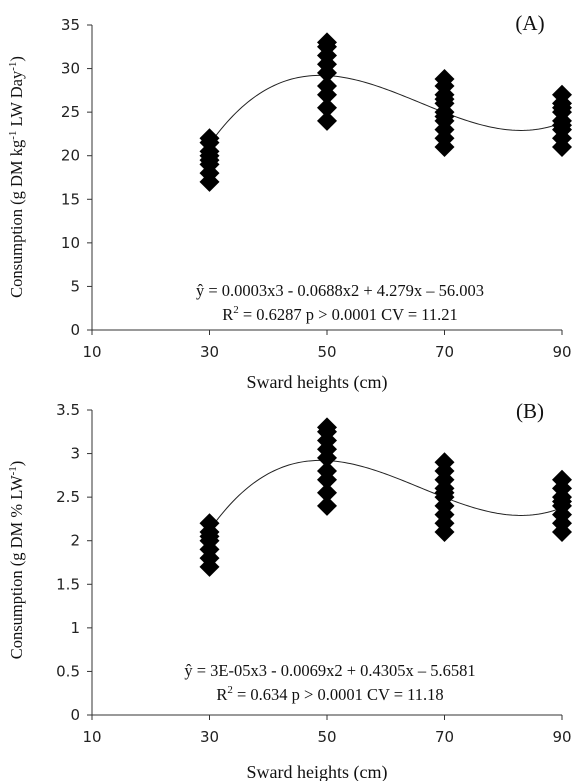  Describe the element at coordinates (75, 454) in the screenshot. I see `y-tick-label: 3` at that location.